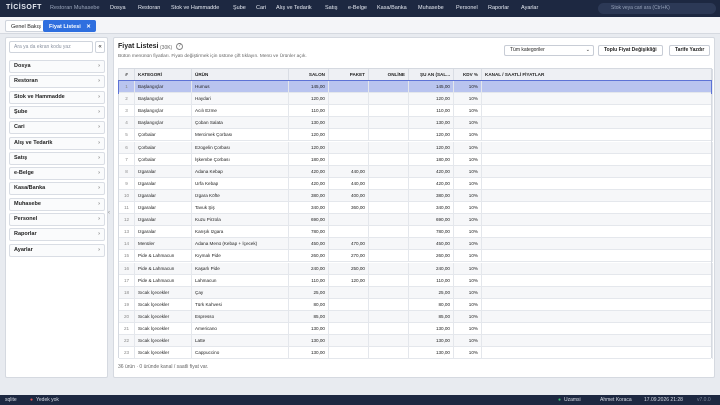  What do you see at coordinates (349, 244) in the screenshot?
I see `table-cell: 470,00` at bounding box center [349, 244].